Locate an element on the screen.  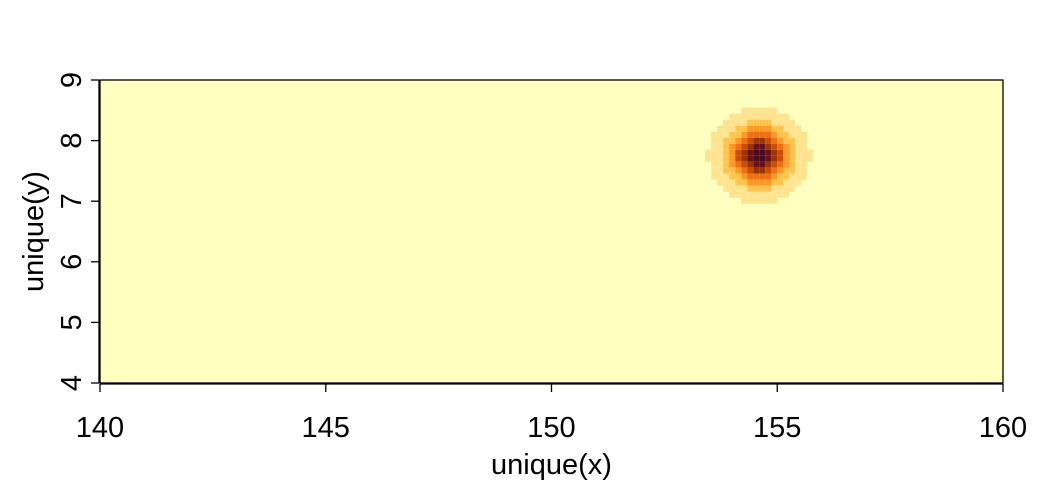
y-tick-label: 9 is located at coordinates (72, 80).